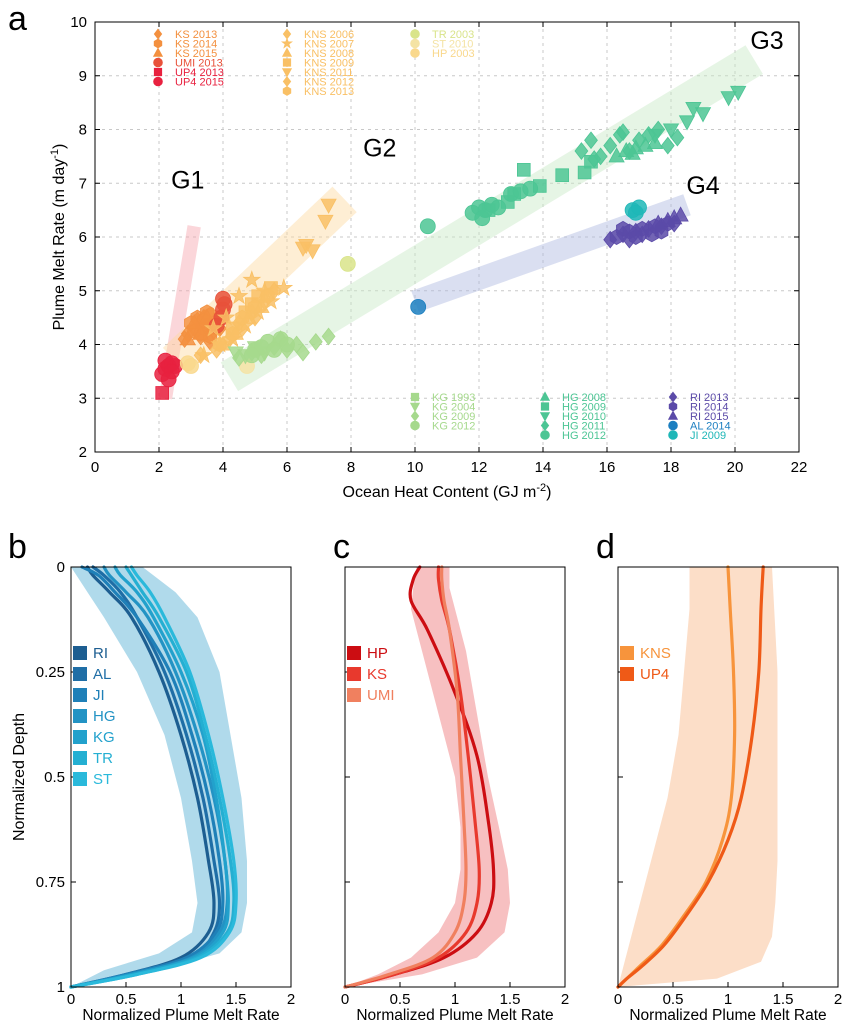 This screenshot has width=849, height=1031. I want to click on series-tr-2003, so click(347, 263).